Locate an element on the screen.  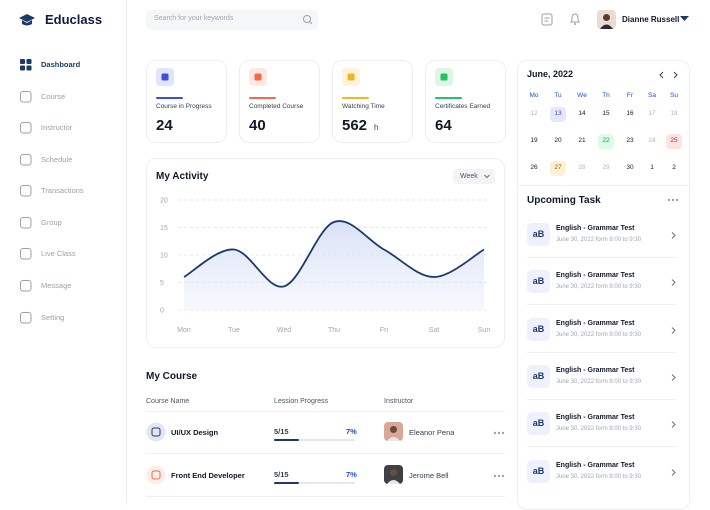
day: 14 is located at coordinates (582, 113).